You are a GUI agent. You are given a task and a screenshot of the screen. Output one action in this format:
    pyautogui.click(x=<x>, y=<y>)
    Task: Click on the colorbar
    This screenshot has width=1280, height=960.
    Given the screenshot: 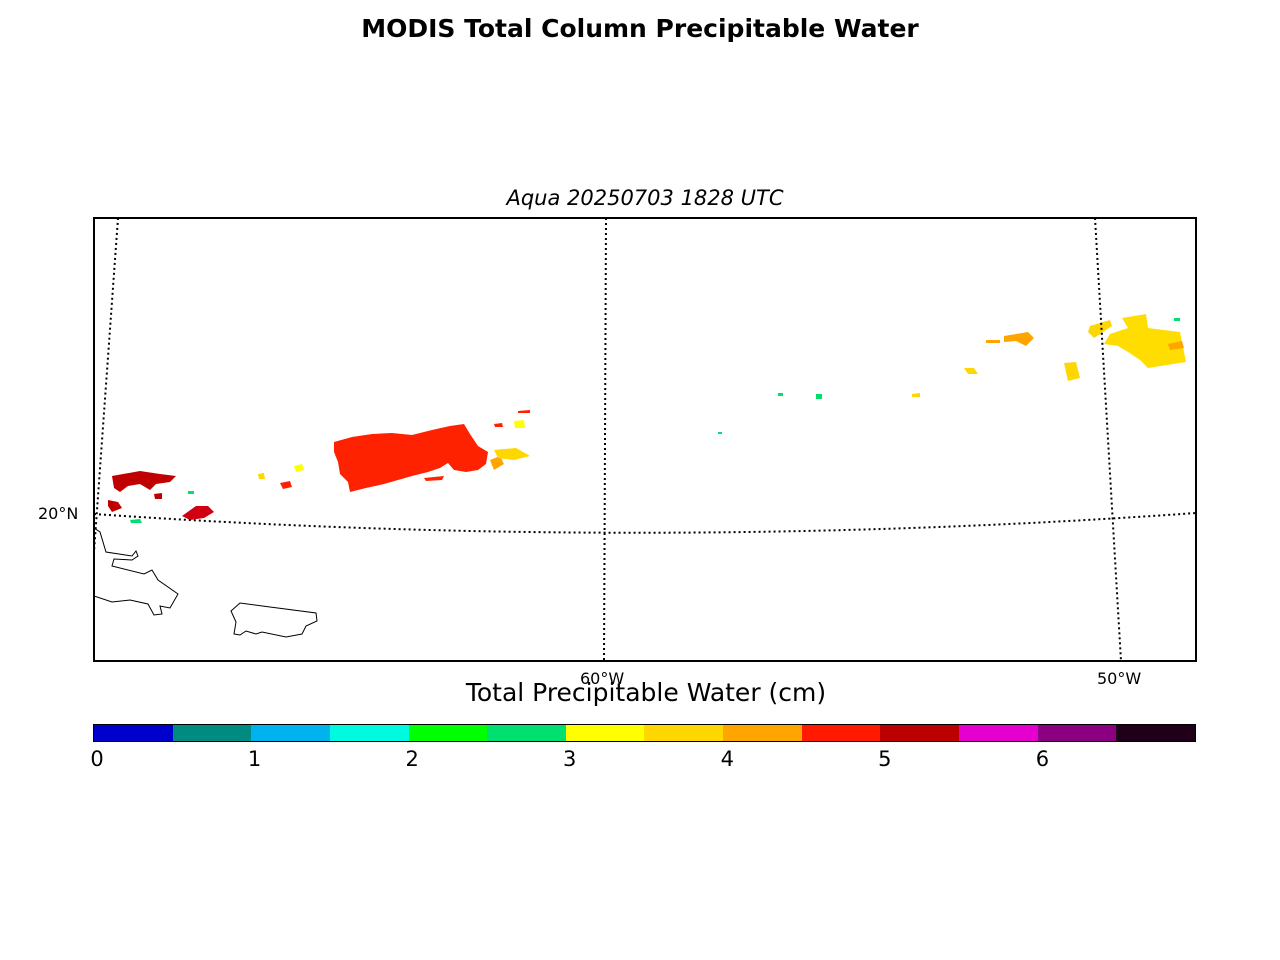 What is the action you would take?
    pyautogui.click(x=644, y=733)
    